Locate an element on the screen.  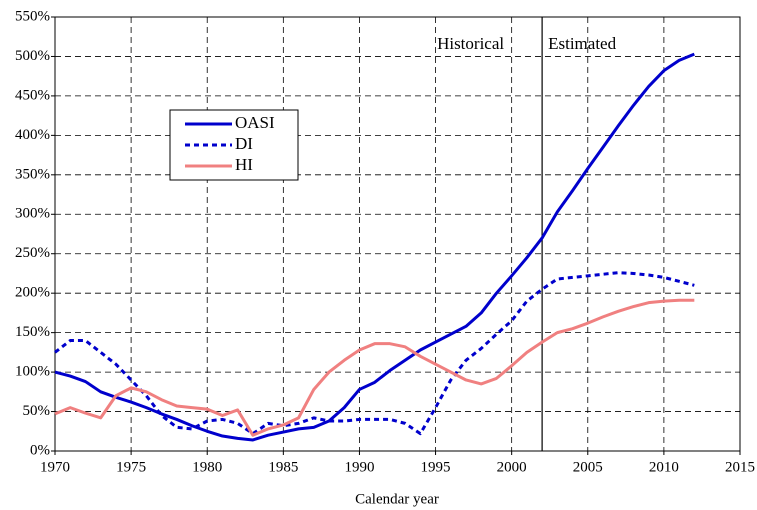
x-tick-label: 1985 is located at coordinates (283, 467).